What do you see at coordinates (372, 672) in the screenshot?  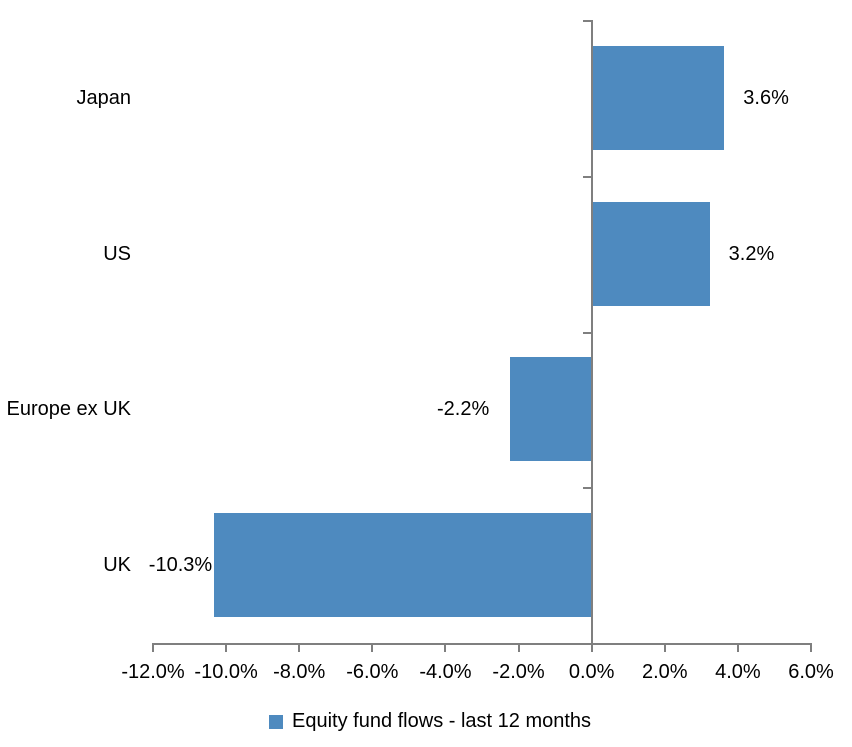 I see `value-tick-label: -6.0%` at bounding box center [372, 672].